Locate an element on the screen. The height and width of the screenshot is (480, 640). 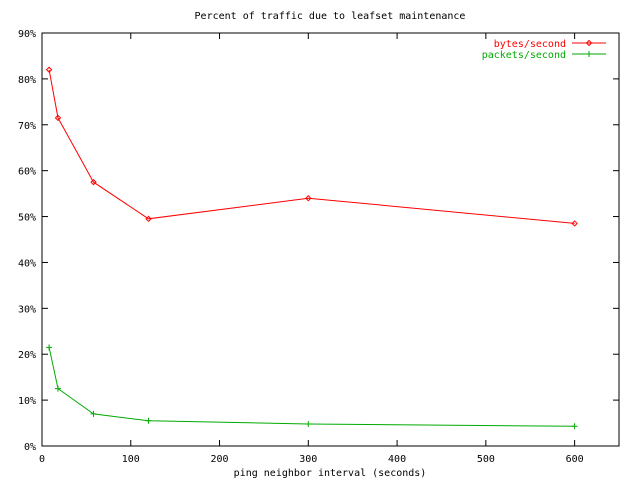
y-tick-label: 70% is located at coordinates (27, 126).